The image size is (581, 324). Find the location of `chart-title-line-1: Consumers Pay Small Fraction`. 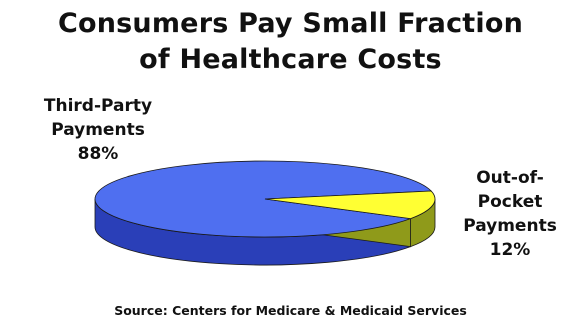

chart-title-line-1: Consumers Pay Small Fraction is located at coordinates (290, 23).